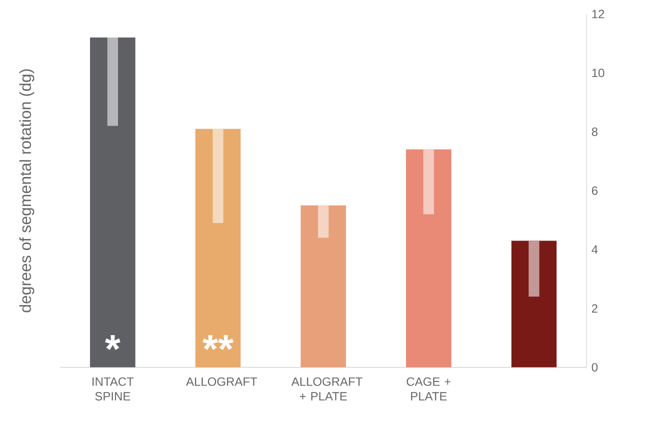 The width and height of the screenshot is (669, 434). What do you see at coordinates (595, 249) in the screenshot?
I see `y-tick-label: 4` at bounding box center [595, 249].